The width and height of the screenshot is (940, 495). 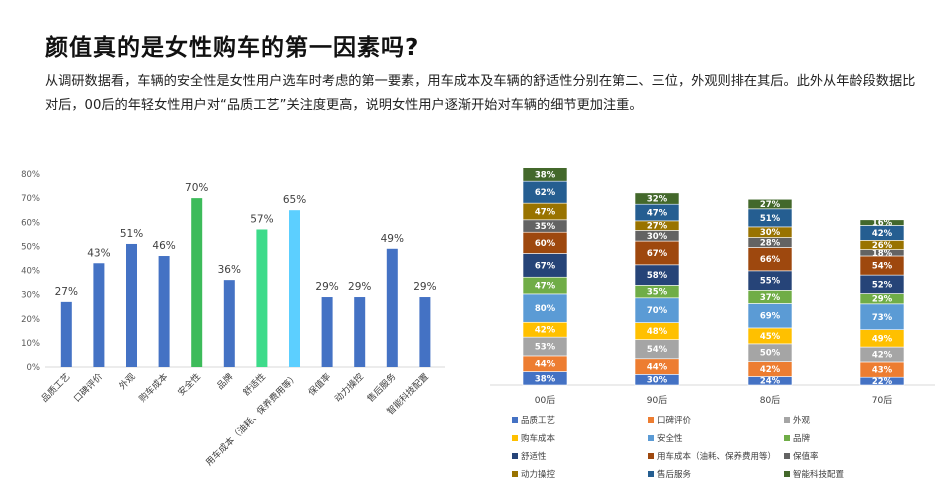 I want to click on y-tick-label: 70%, so click(x=30, y=199).